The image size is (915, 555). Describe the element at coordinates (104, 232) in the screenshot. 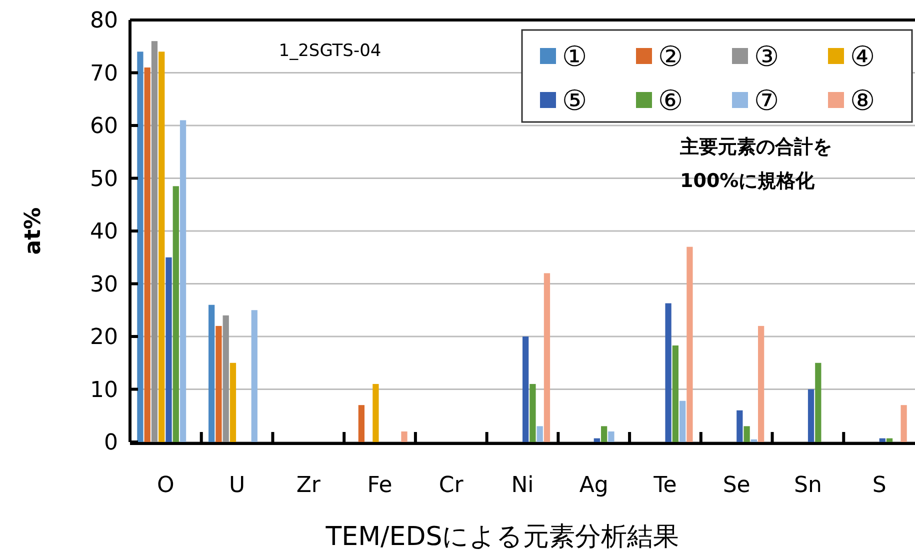

I see `y-tick-label: 40` at that location.